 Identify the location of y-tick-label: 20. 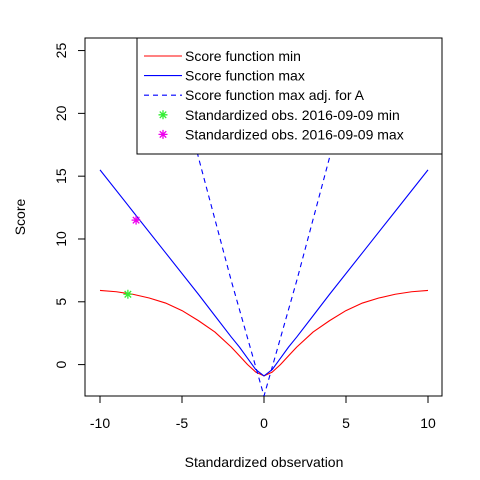
(61, 113).